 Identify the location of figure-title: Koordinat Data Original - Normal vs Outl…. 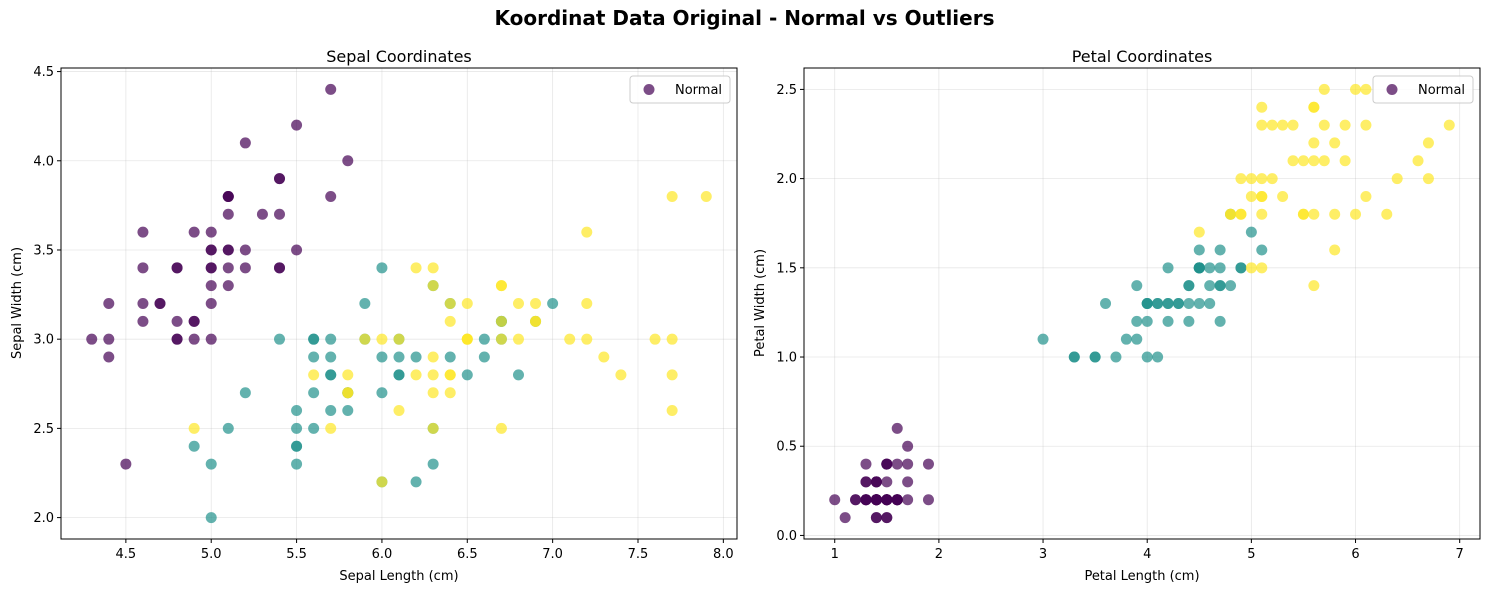
(744, 18).